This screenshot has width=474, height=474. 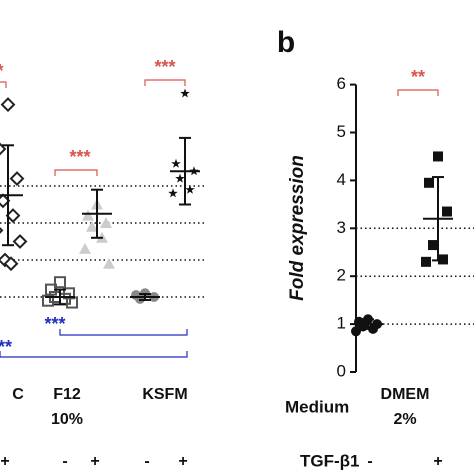 What do you see at coordinates (67, 419) in the screenshot?
I see `category-sublabel: 10%` at bounding box center [67, 419].